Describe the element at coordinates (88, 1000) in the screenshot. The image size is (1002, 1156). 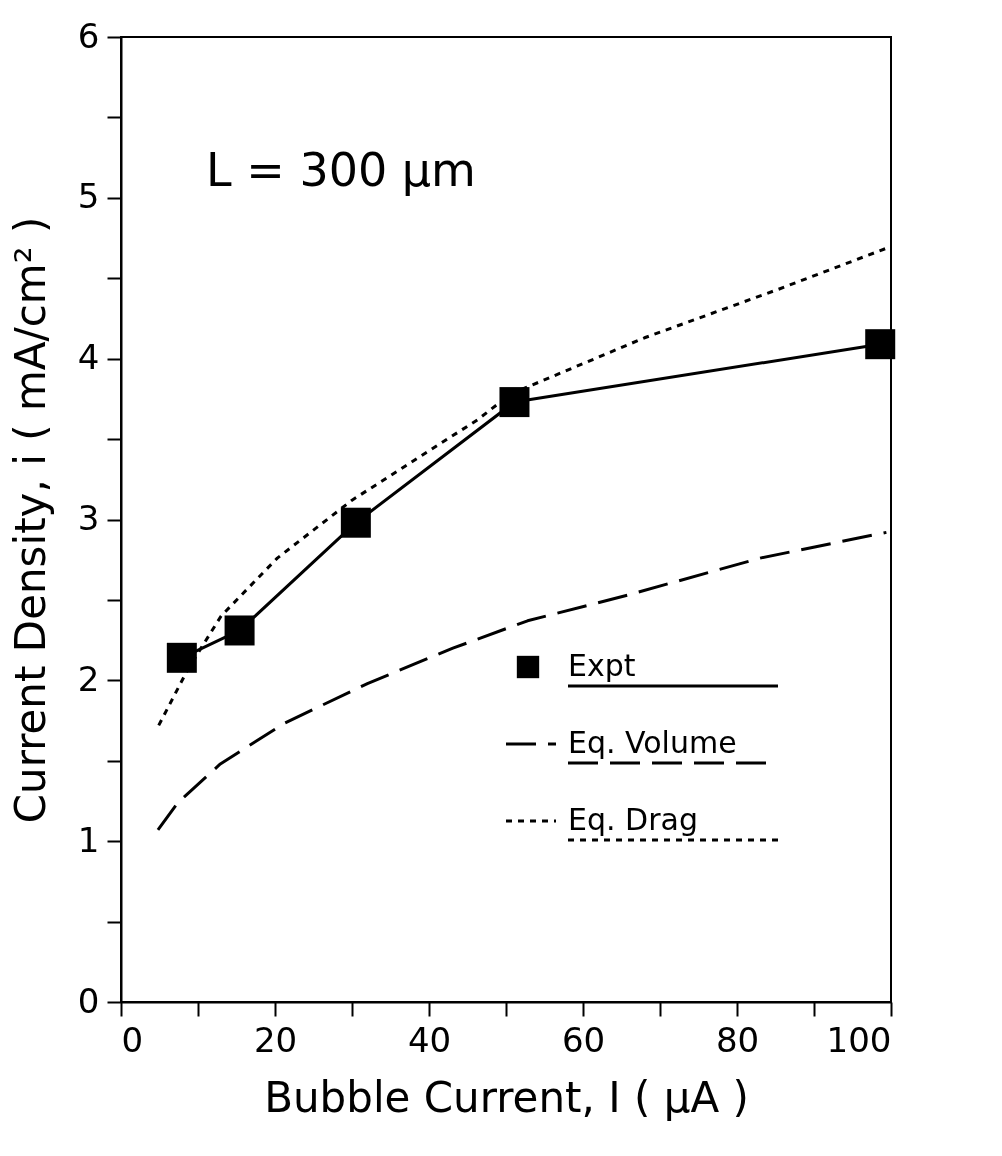
I see `y-tick-label: 0` at that location.